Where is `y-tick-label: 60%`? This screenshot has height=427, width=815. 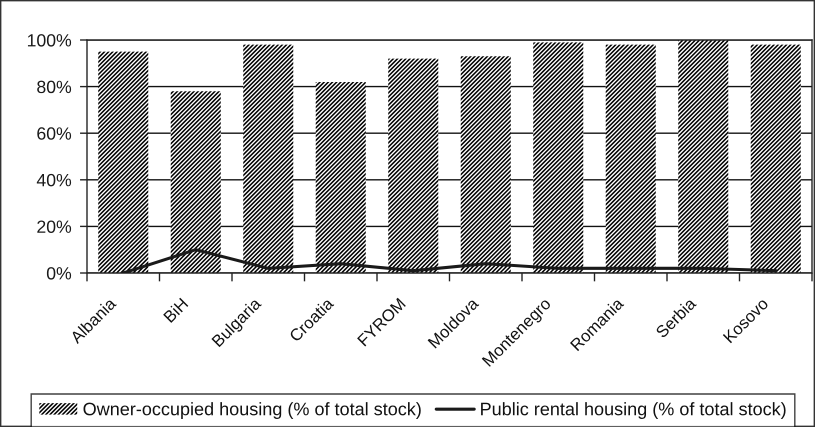 y-tick-label: 60% is located at coordinates (54, 133).